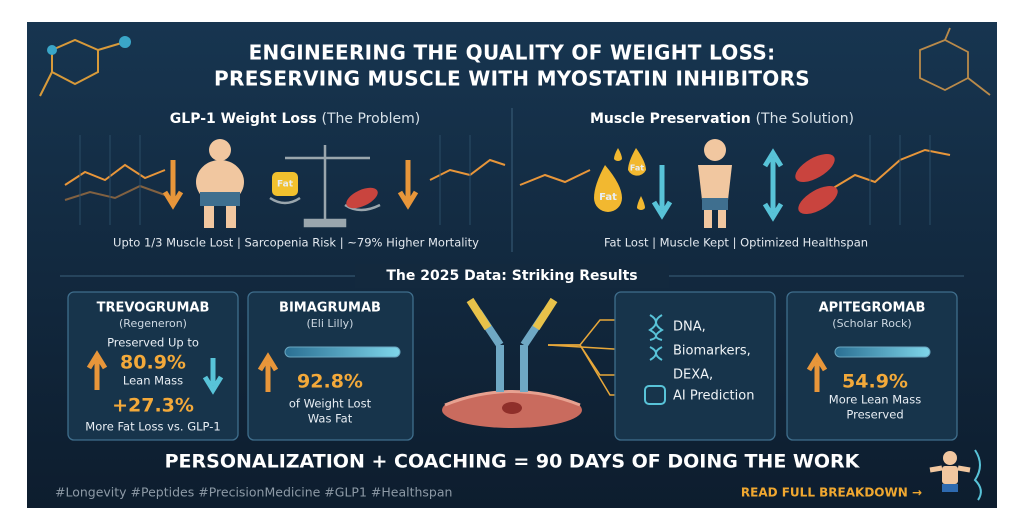 Image resolution: width=1024 pixels, height=529 pixels. What do you see at coordinates (330, 419) in the screenshot?
I see `label: Was Fat` at bounding box center [330, 419].